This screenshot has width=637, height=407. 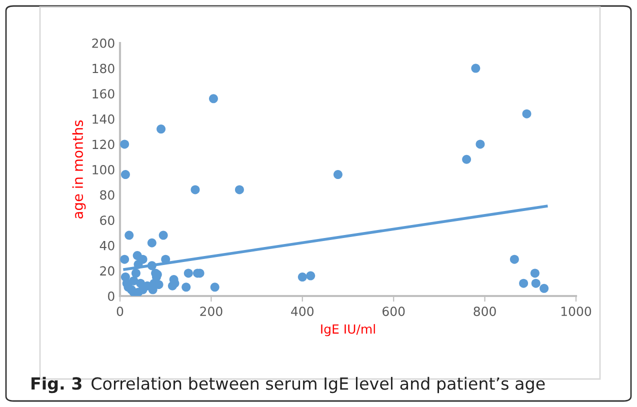 What do you see at coordinates (485, 311) in the screenshot?
I see `x-tick-label: 800` at bounding box center [485, 311].